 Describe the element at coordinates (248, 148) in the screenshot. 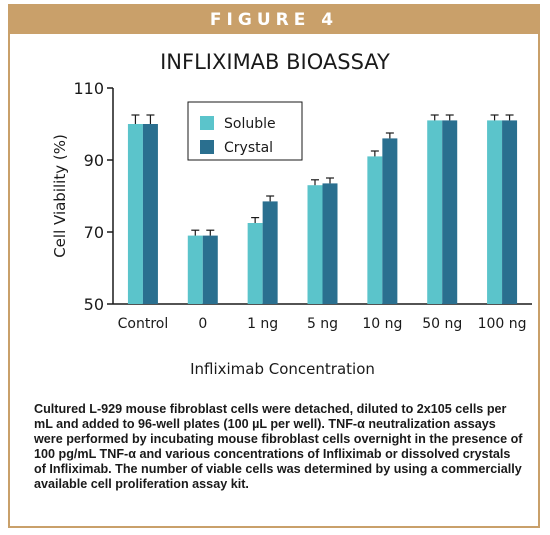

I see `legend-label-crystal: Crystal` at that location.